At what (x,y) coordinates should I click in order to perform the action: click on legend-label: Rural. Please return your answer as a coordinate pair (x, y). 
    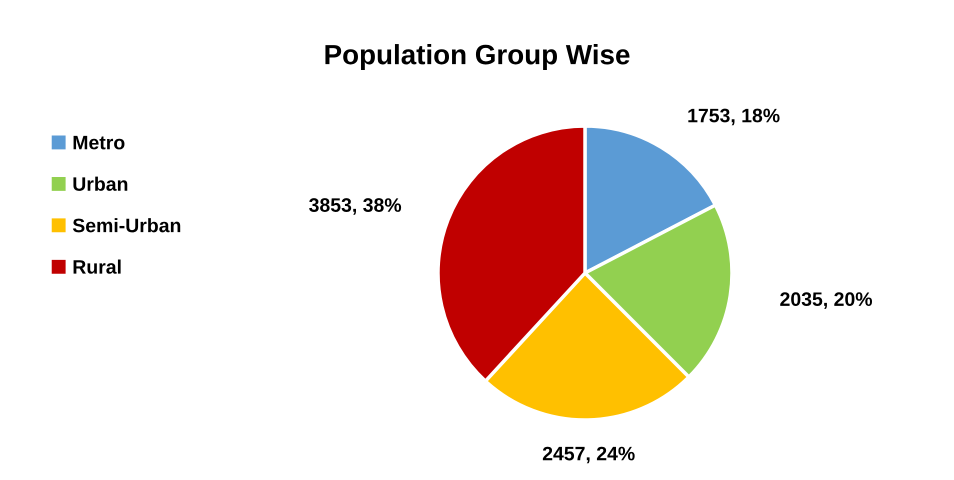
    Looking at the image, I should click on (97, 267).